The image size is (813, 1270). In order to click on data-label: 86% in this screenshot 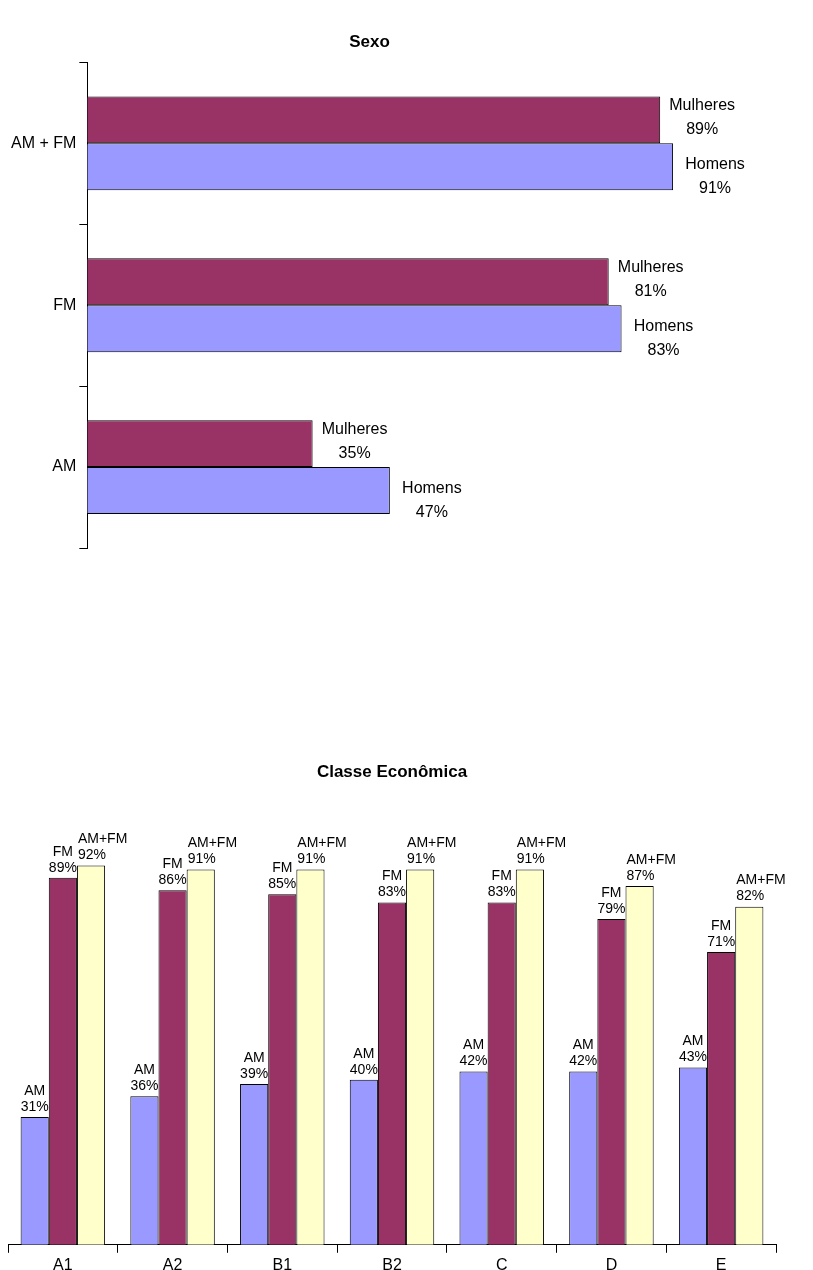, I will do `click(172, 879)`.